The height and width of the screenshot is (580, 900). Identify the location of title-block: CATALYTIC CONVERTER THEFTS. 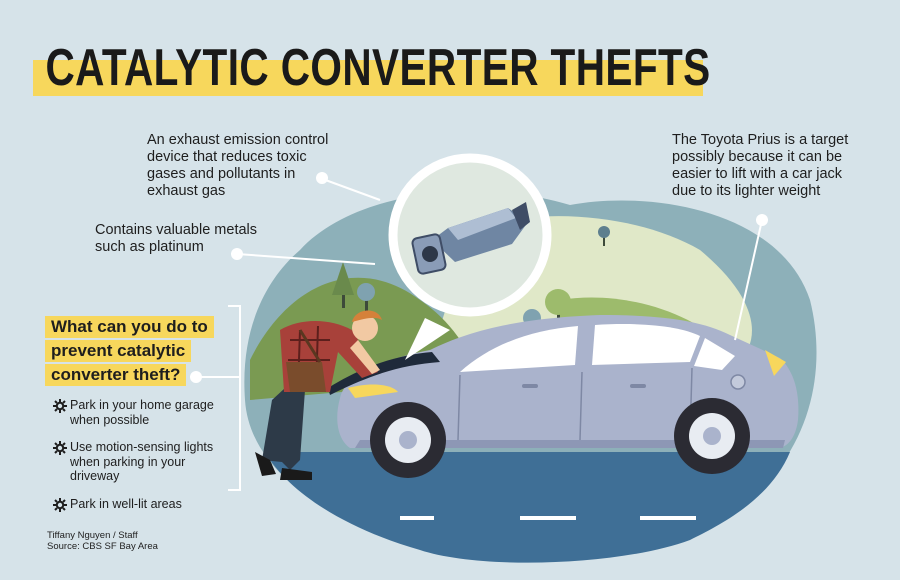
(466, 68).